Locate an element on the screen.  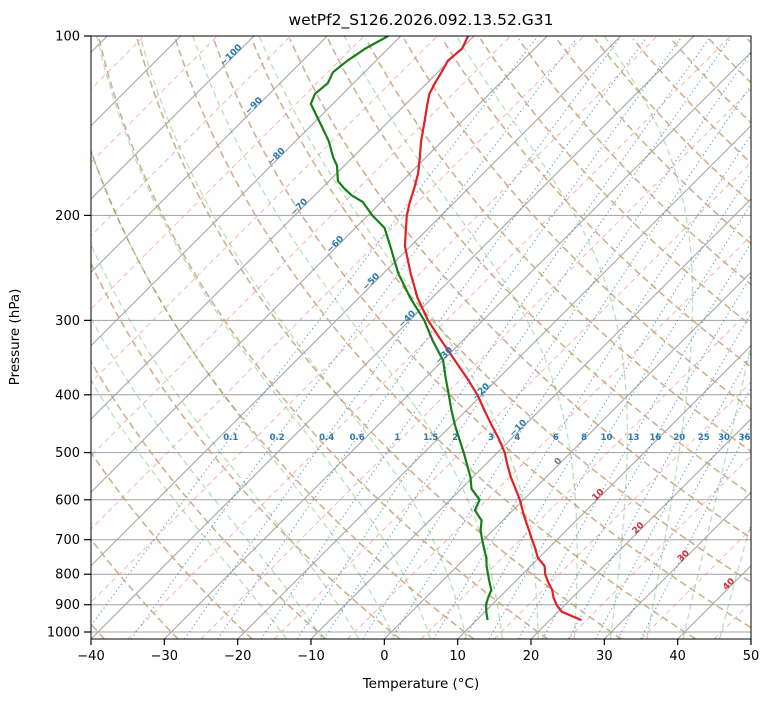
isotherm-label: −80 is located at coordinates (276, 156).